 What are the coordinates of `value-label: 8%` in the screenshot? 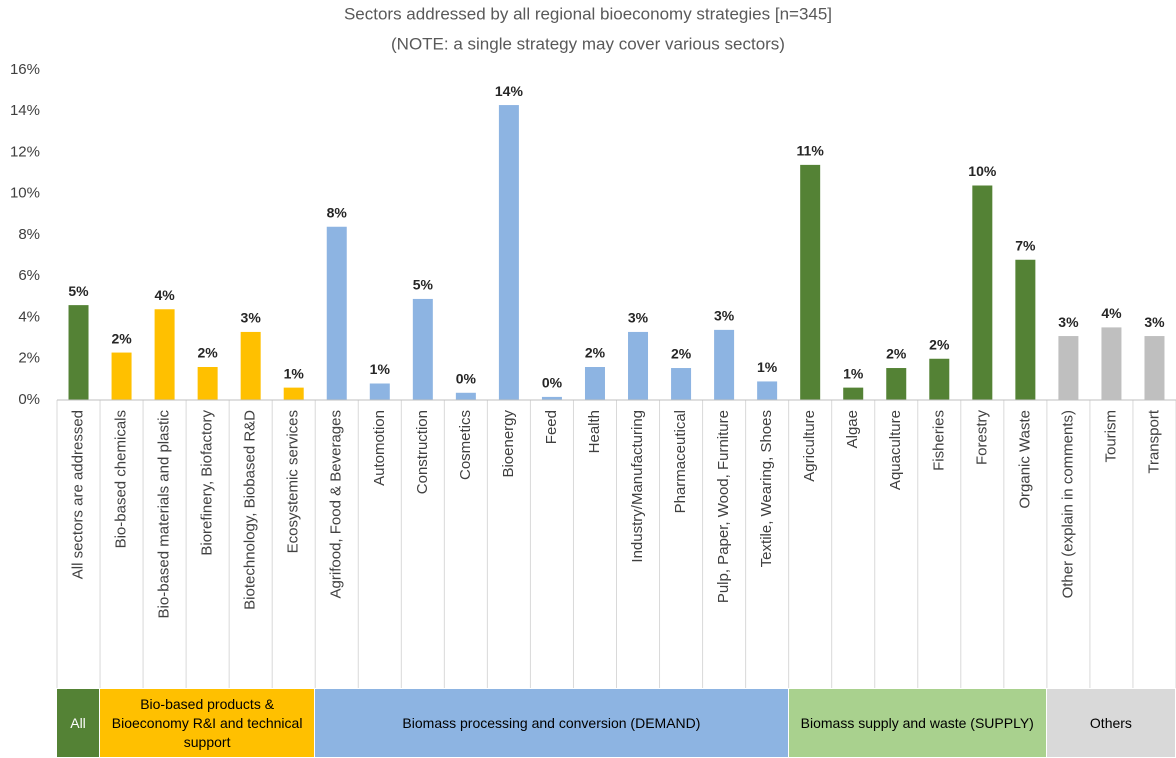 It's located at (337, 212).